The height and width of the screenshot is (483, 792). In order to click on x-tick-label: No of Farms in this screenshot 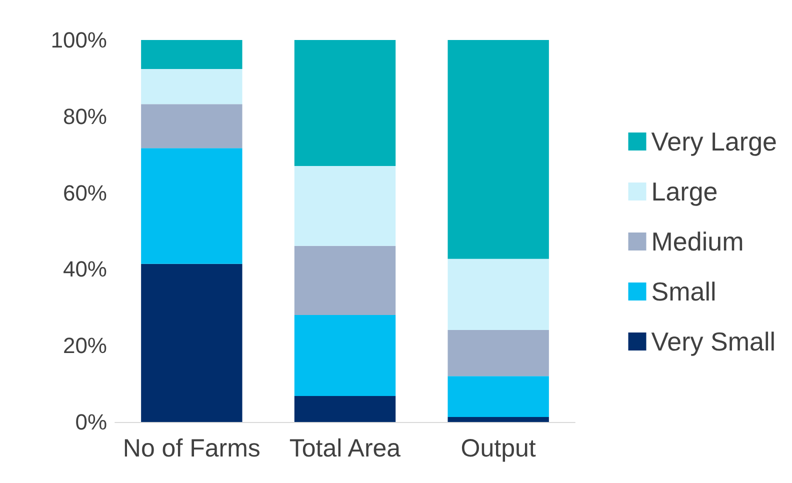, I will do `click(191, 448)`.